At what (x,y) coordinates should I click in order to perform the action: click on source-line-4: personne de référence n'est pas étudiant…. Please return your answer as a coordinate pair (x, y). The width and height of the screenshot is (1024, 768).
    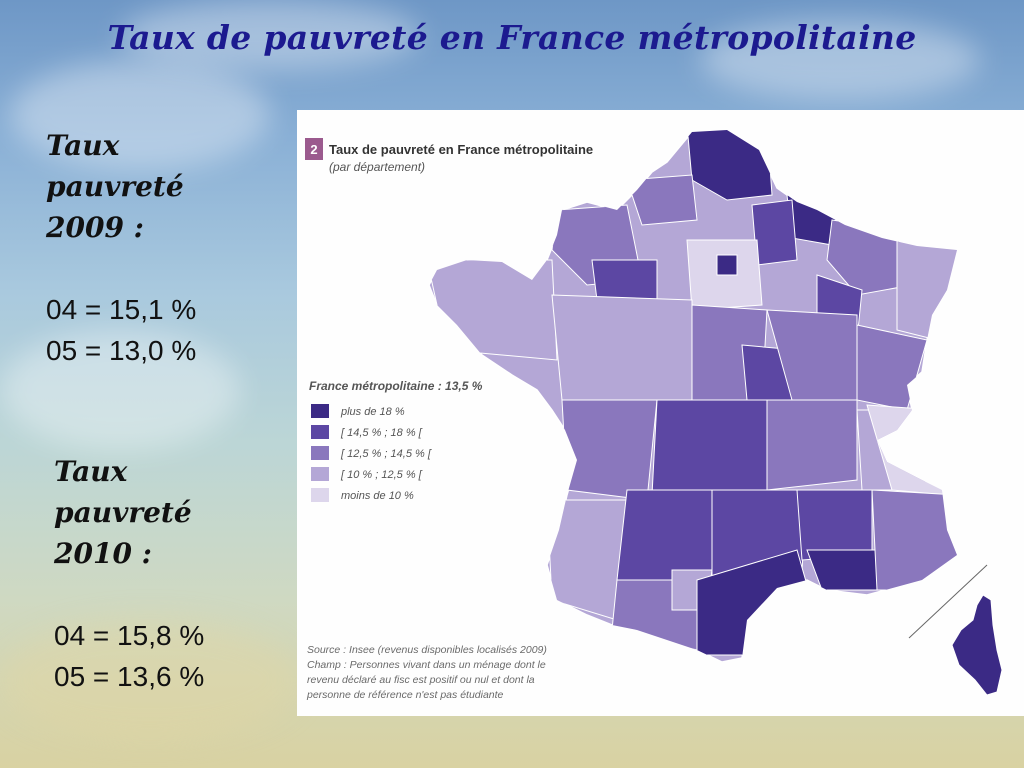
    Looking at the image, I should click on (405, 695).